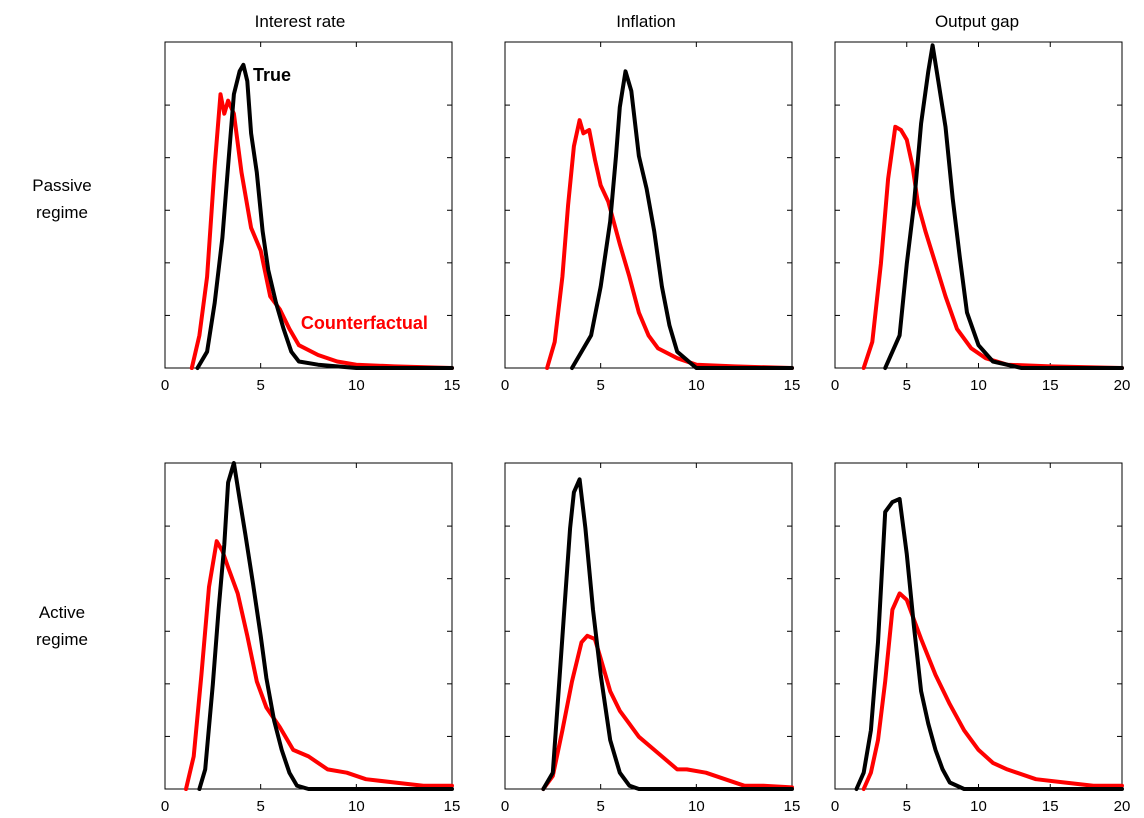  I want to click on panel-1-2: 0 5 10 15 20, so click(981, 638).